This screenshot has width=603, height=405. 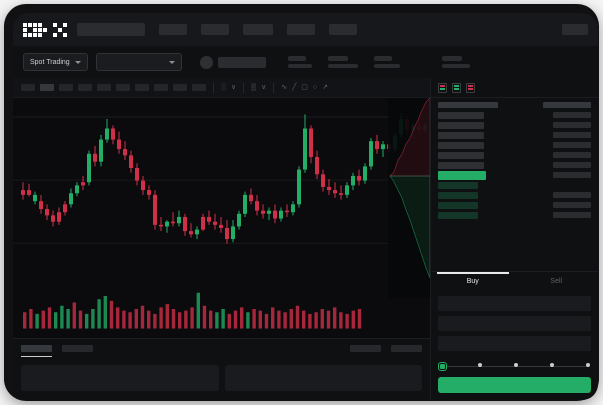 What do you see at coordinates (304, 87) in the screenshot?
I see `camera-icon: ▢` at bounding box center [304, 87].